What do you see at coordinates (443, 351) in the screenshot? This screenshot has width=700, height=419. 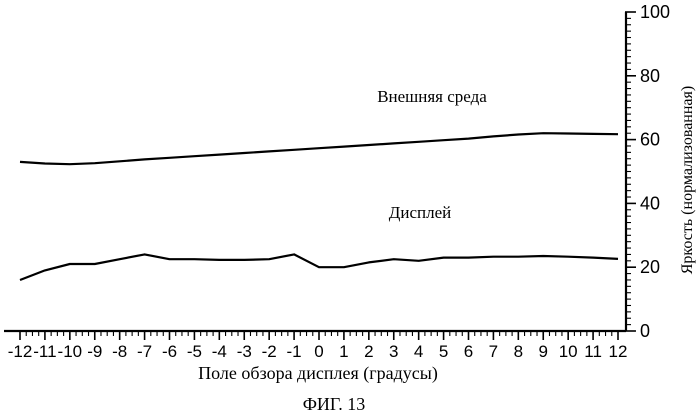 I see `x-tick-label: 5` at bounding box center [443, 351].